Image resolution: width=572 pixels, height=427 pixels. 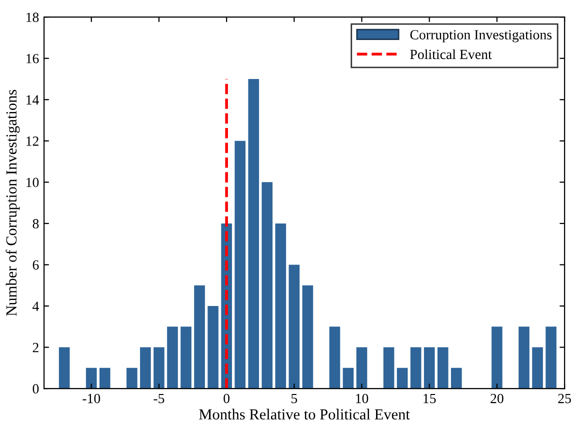 I want to click on x-tick-label: 15, so click(x=430, y=399).